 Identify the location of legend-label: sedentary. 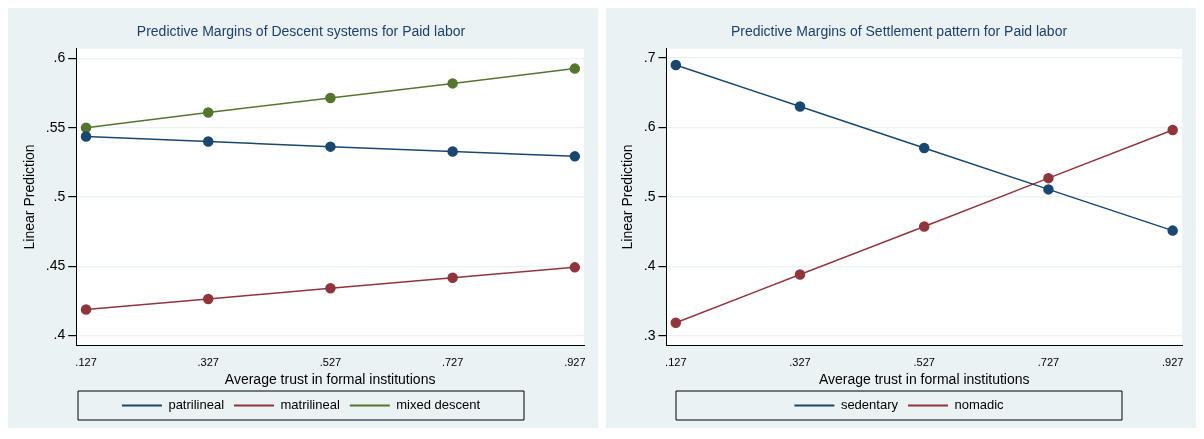
(869, 405).